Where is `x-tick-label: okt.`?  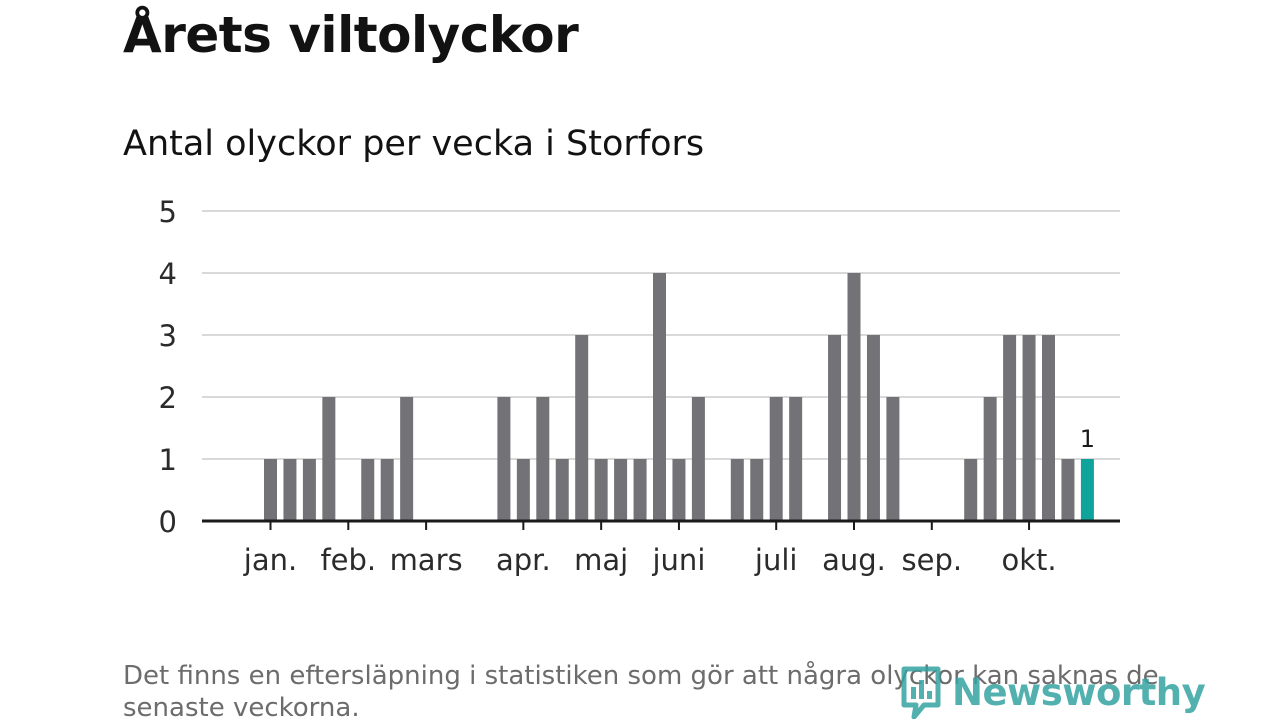
x-tick-label: okt. is located at coordinates (1028, 560).